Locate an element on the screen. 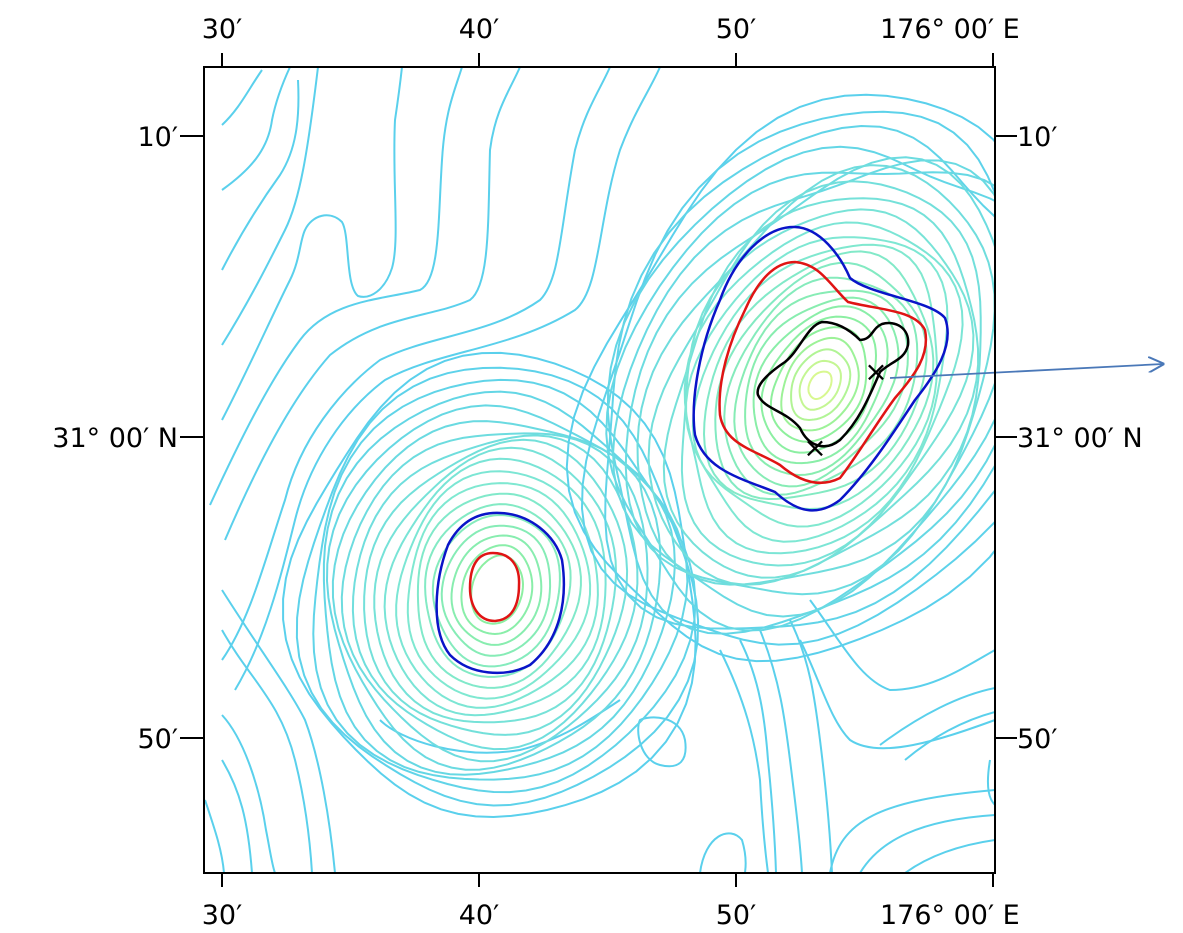  x-tick-label-bottom: 30′ is located at coordinates (222, 915).